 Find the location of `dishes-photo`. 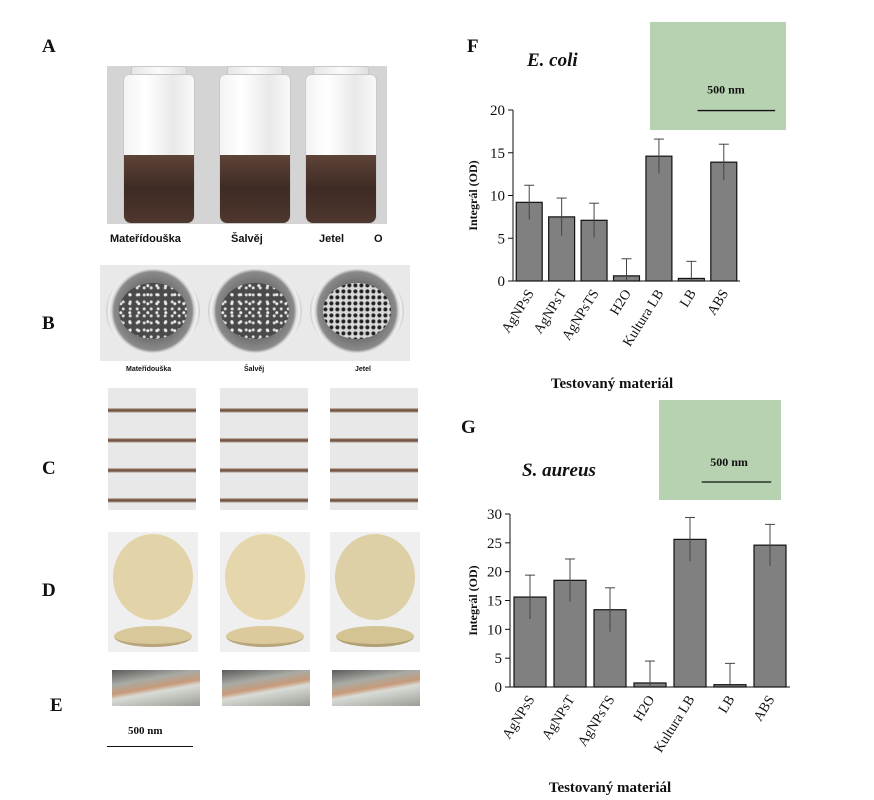

dishes-photo is located at coordinates (255, 313).